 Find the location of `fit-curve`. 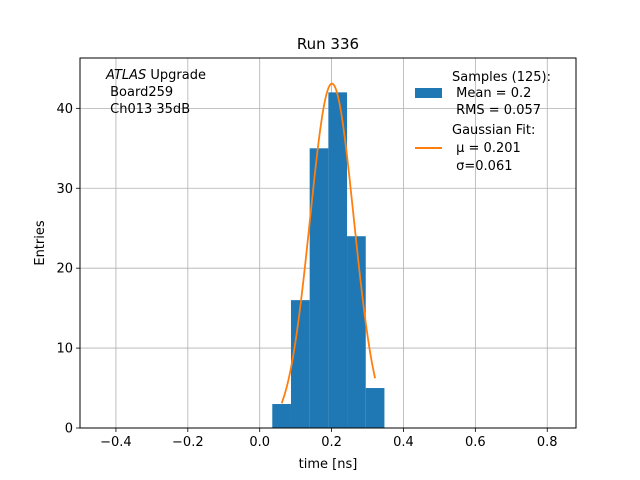

fit-curve is located at coordinates (328, 243).